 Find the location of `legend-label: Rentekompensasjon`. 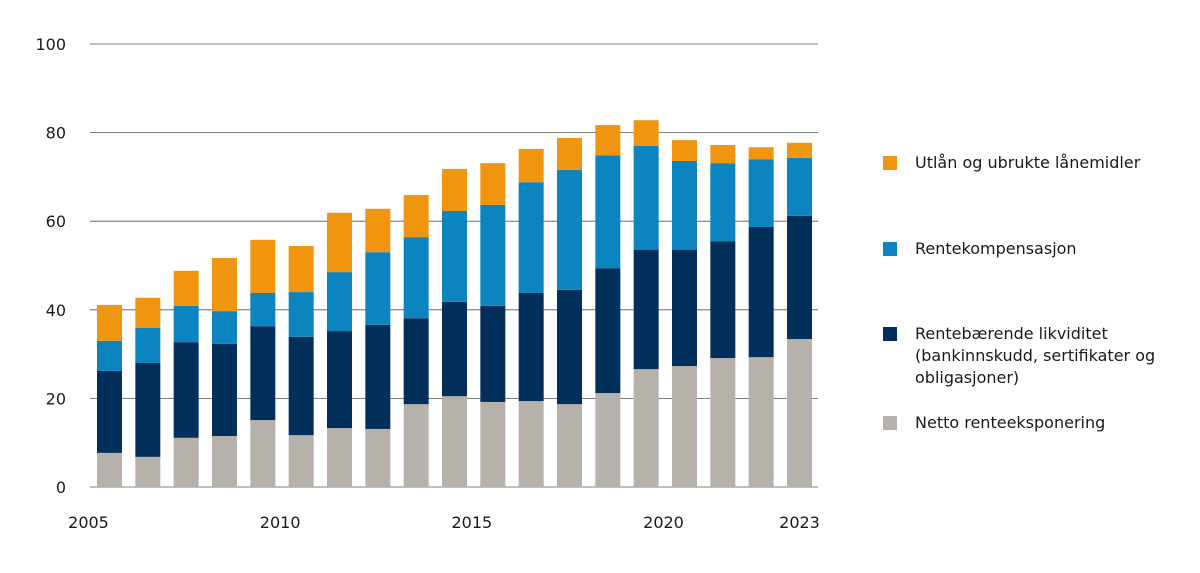

legend-label: Rentekompensasjon is located at coordinates (996, 248).